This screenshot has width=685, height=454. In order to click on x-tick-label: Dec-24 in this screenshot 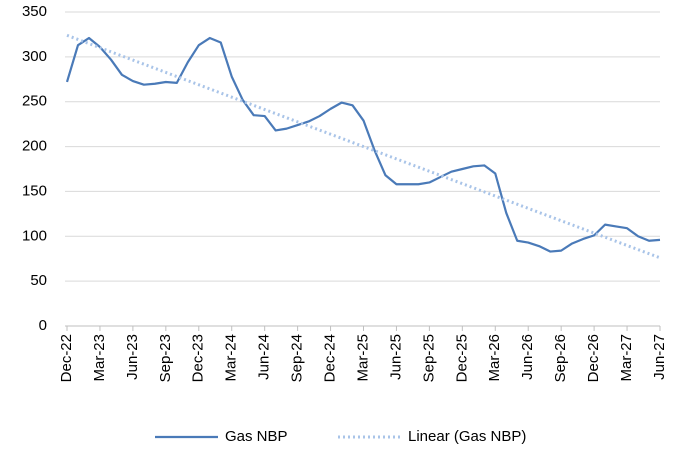, I will do `click(330, 358)`.